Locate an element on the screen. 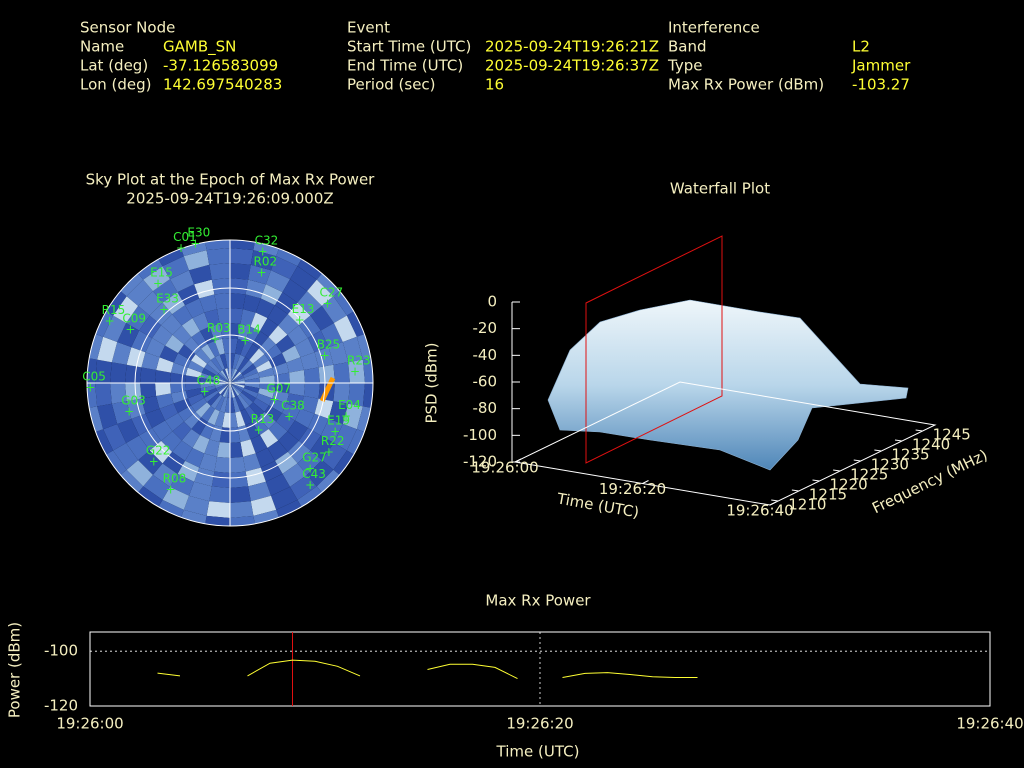 This screenshot has width=1024, height=768. epoch-plane is located at coordinates (654, 349).